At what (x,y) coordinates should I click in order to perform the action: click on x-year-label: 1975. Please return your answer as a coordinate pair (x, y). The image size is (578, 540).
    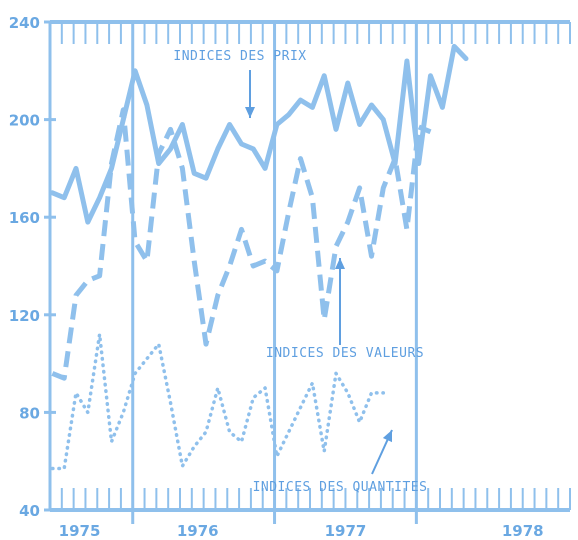
    Looking at the image, I should click on (80, 531).